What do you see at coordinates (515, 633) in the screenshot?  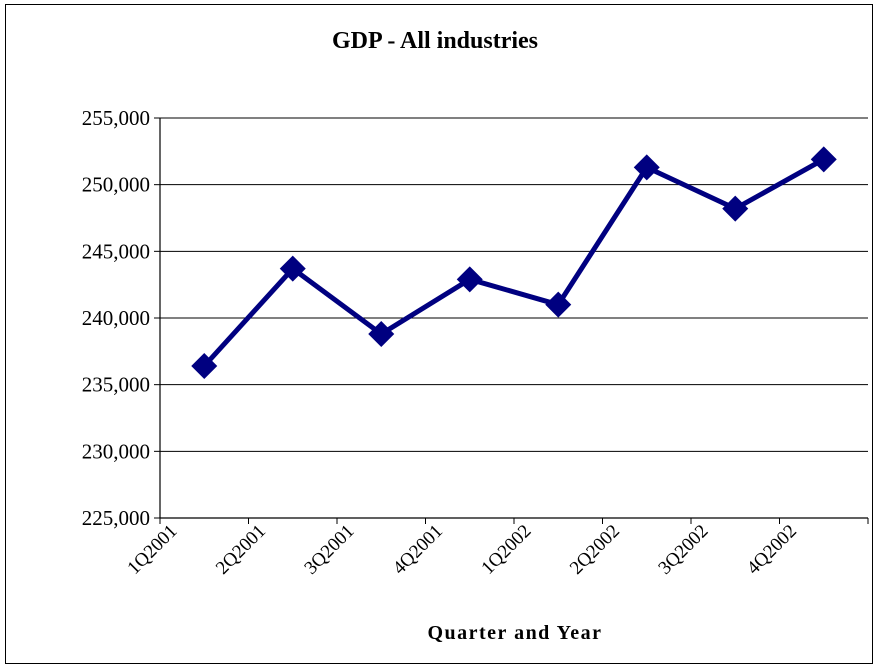 I see `x-axis-title: Quarter and Year` at bounding box center [515, 633].